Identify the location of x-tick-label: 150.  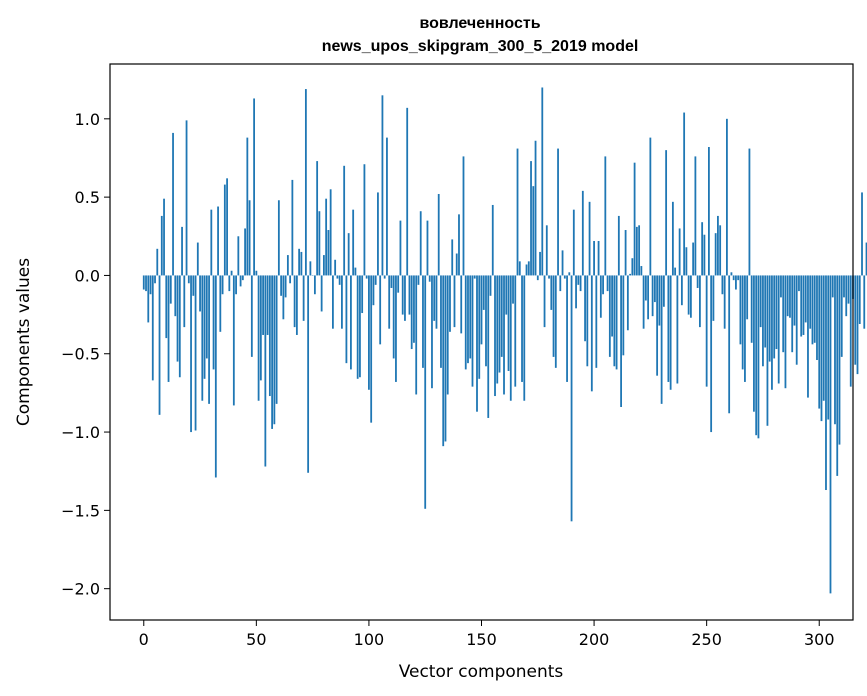
(481, 639).